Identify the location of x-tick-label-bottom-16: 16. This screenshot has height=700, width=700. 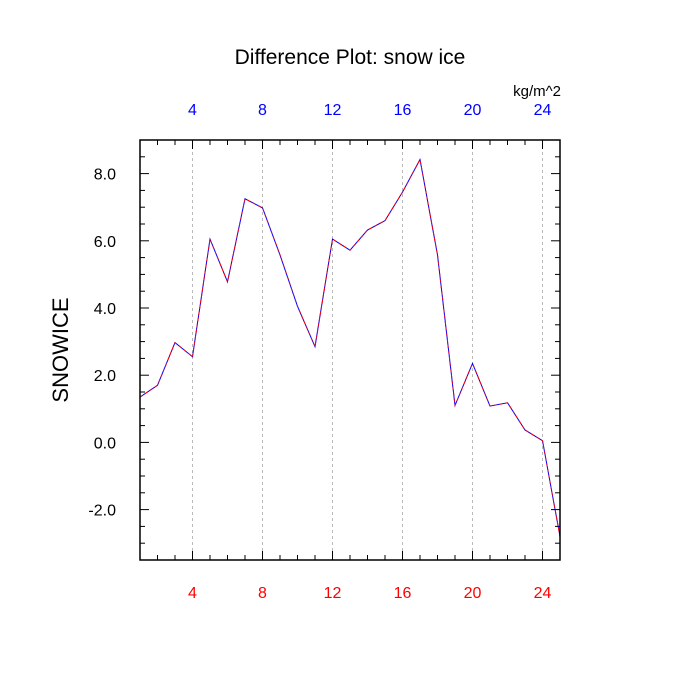
(403, 593).